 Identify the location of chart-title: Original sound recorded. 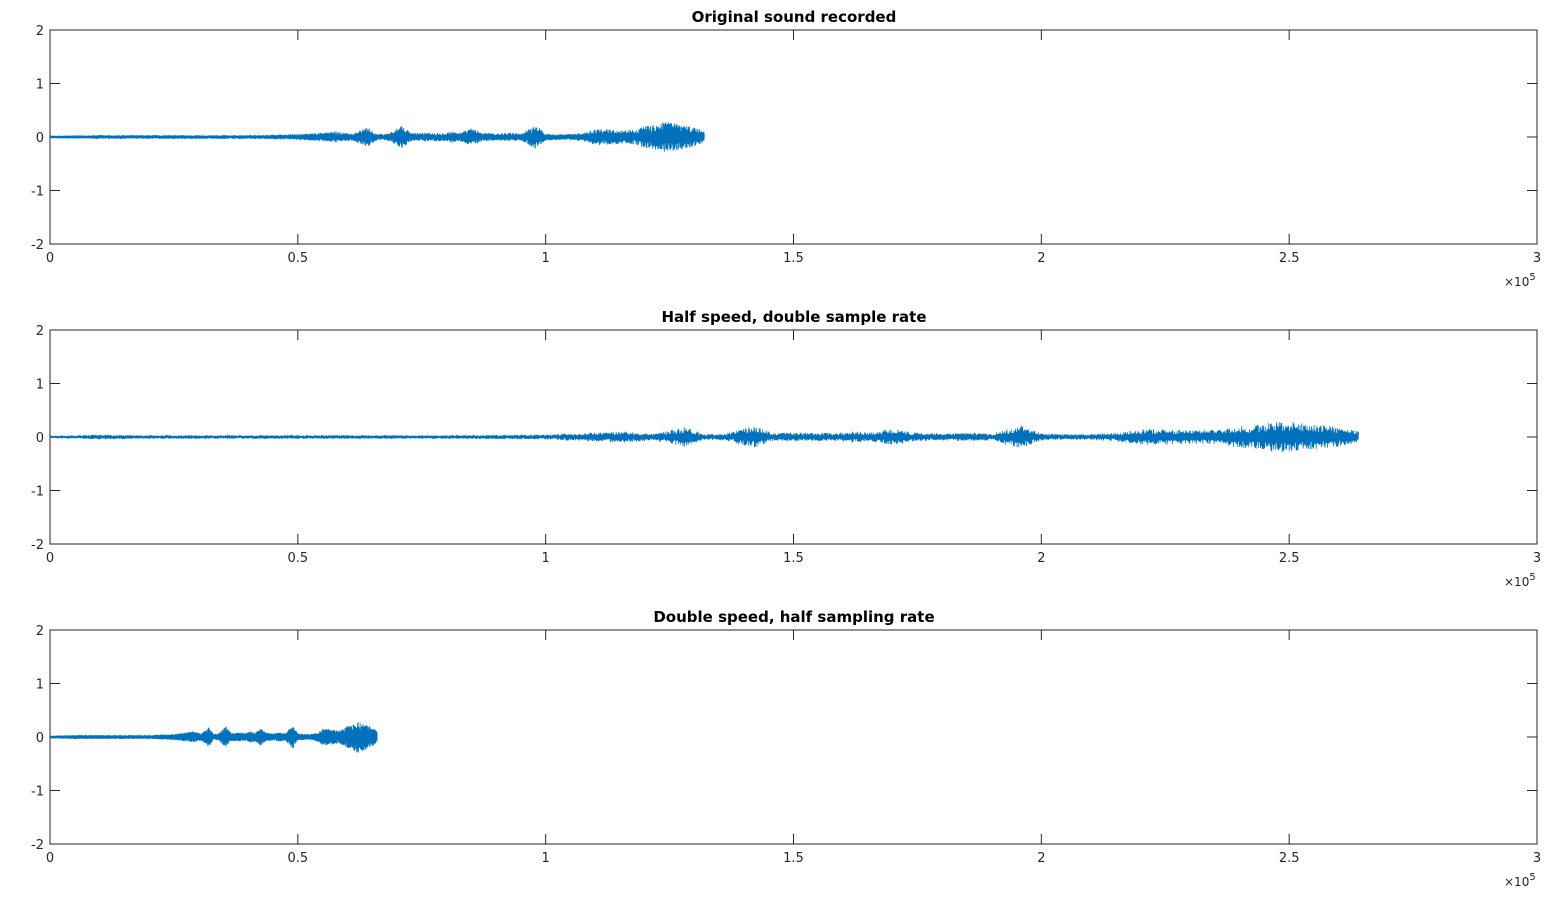
(794, 17).